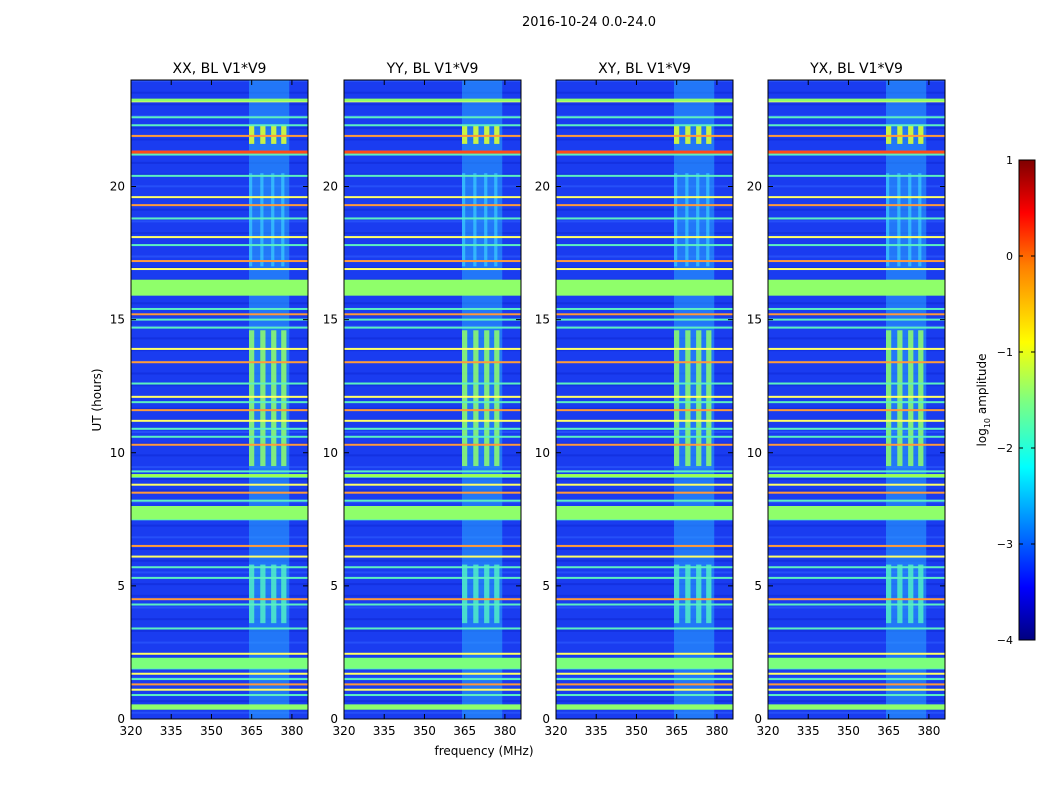  What do you see at coordinates (1005, 448) in the screenshot?
I see `colorbar-tick-label: −2` at bounding box center [1005, 448].